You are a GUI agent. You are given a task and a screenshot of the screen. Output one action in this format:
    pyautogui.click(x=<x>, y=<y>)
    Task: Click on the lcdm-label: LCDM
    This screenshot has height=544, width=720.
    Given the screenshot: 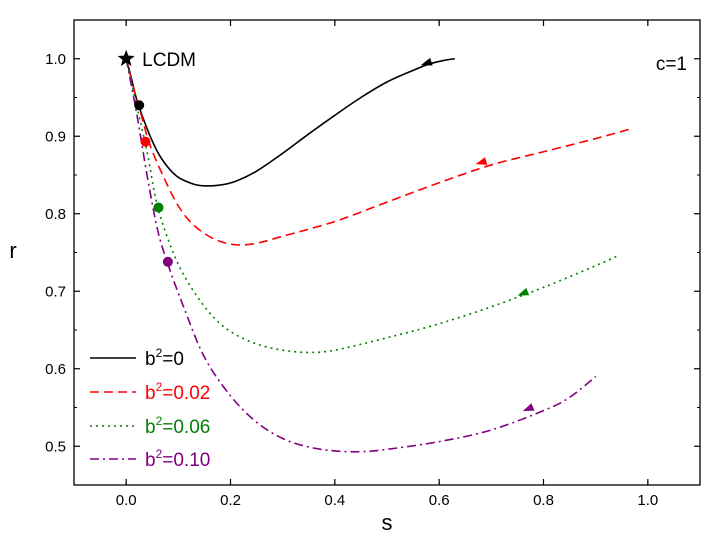 What is the action you would take?
    pyautogui.click(x=169, y=60)
    